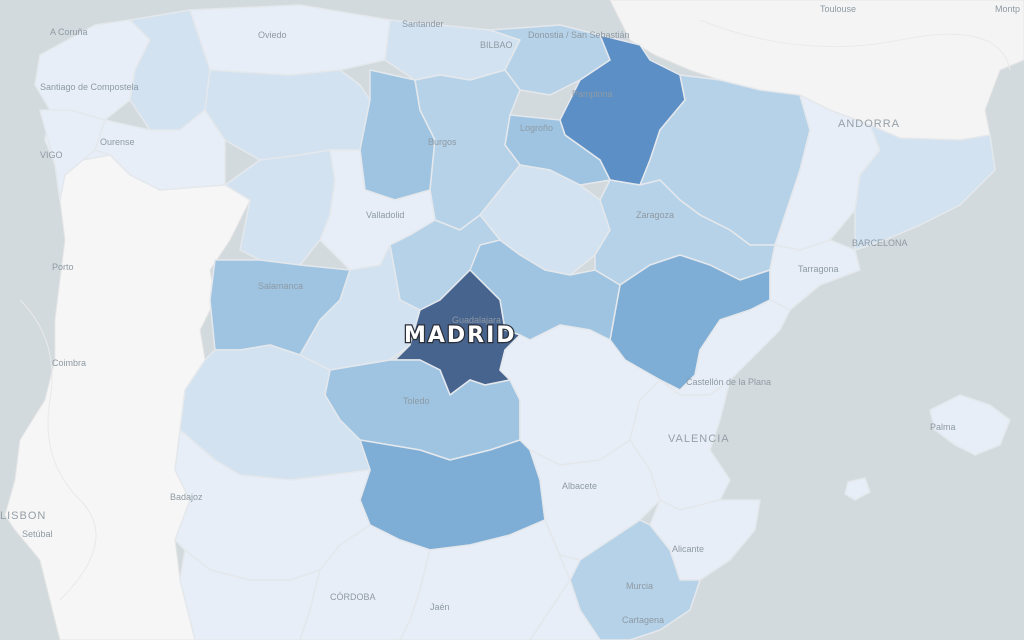 The height and width of the screenshot is (640, 1024). Describe the element at coordinates (880, 243) in the screenshot. I see `city-label: BARCELONA` at that location.